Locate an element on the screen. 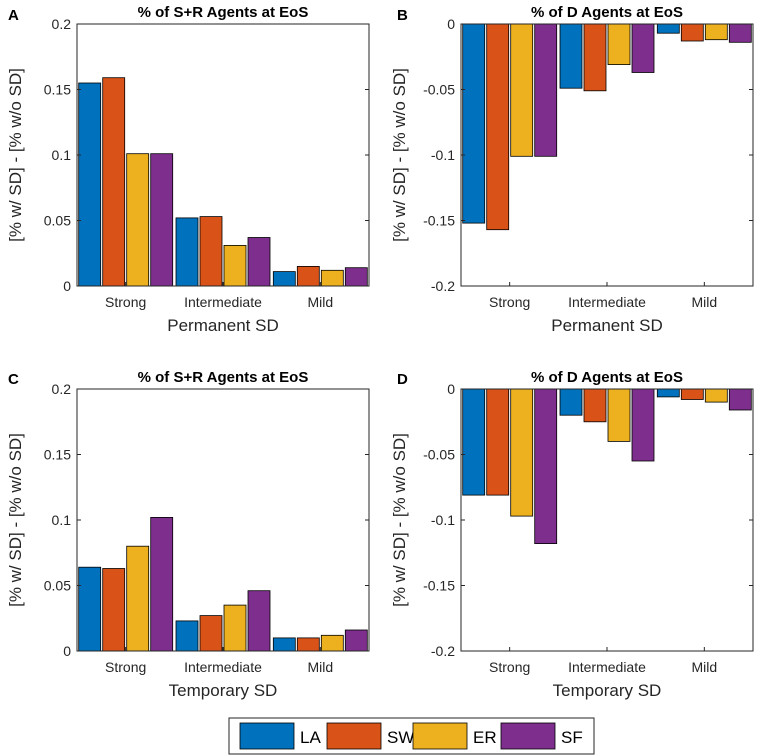 The width and height of the screenshot is (765, 756). chart-title: % of S+R Agents at EoS is located at coordinates (223, 377).